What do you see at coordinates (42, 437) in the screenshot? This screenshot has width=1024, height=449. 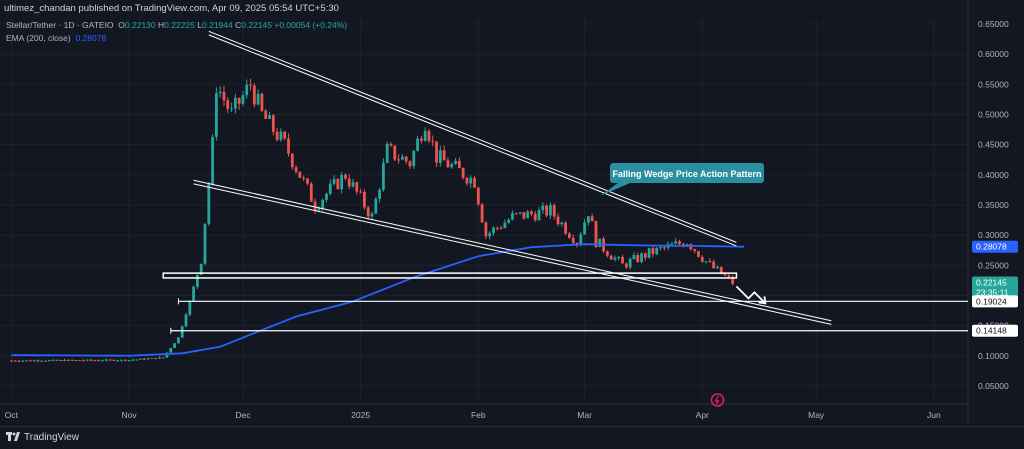 I see `brand: TradingView` at bounding box center [42, 437].